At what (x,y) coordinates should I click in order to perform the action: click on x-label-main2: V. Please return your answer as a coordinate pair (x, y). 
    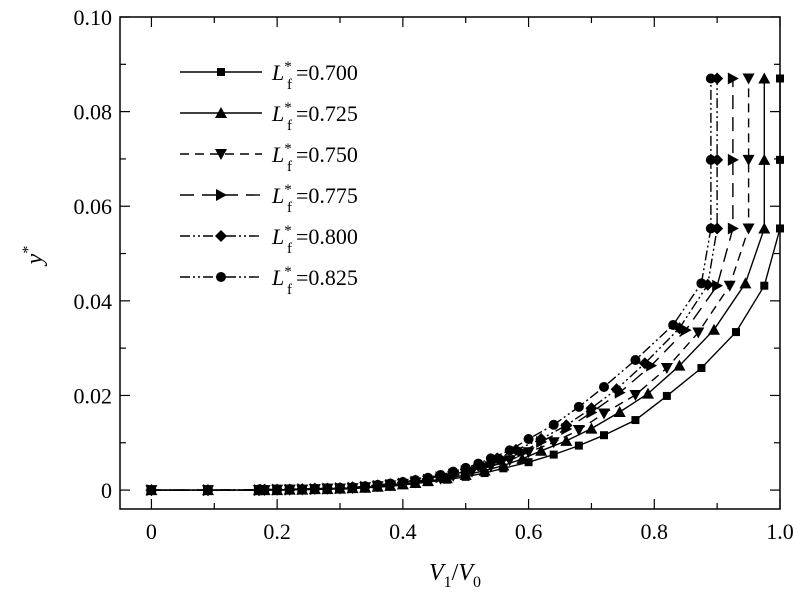
    Looking at the image, I should click on (466, 573).